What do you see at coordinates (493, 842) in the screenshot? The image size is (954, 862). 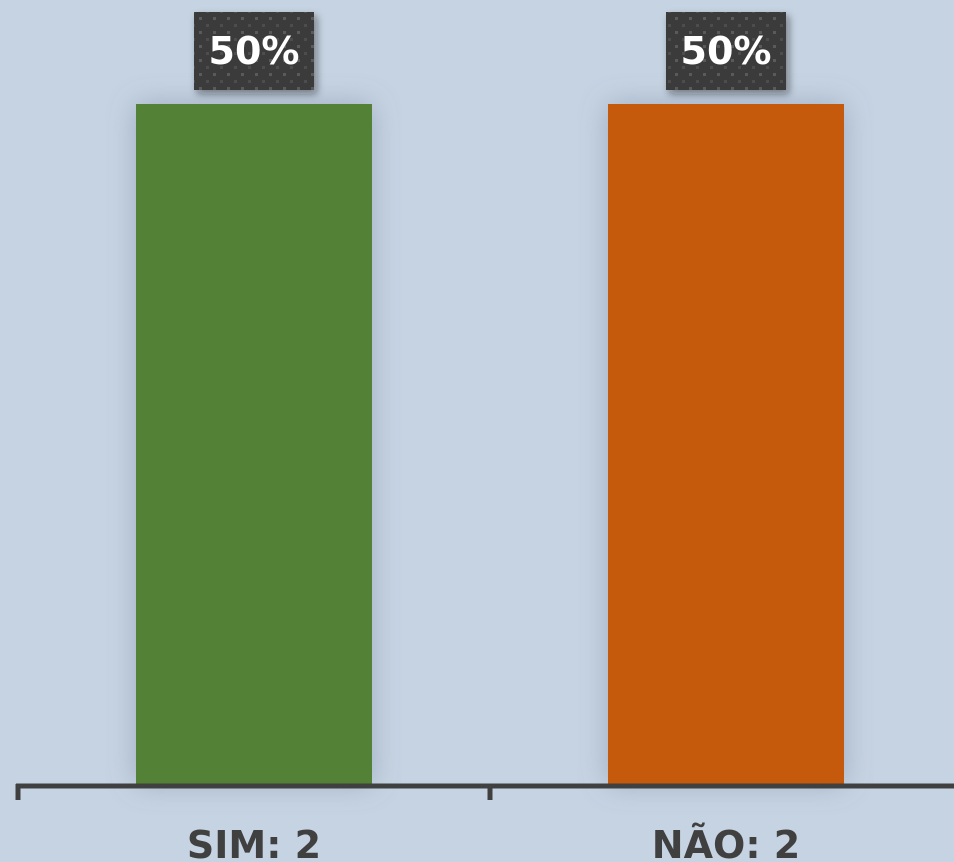 I see `x-tick-labels: SIM: 2 NÃO: 2` at bounding box center [493, 842].